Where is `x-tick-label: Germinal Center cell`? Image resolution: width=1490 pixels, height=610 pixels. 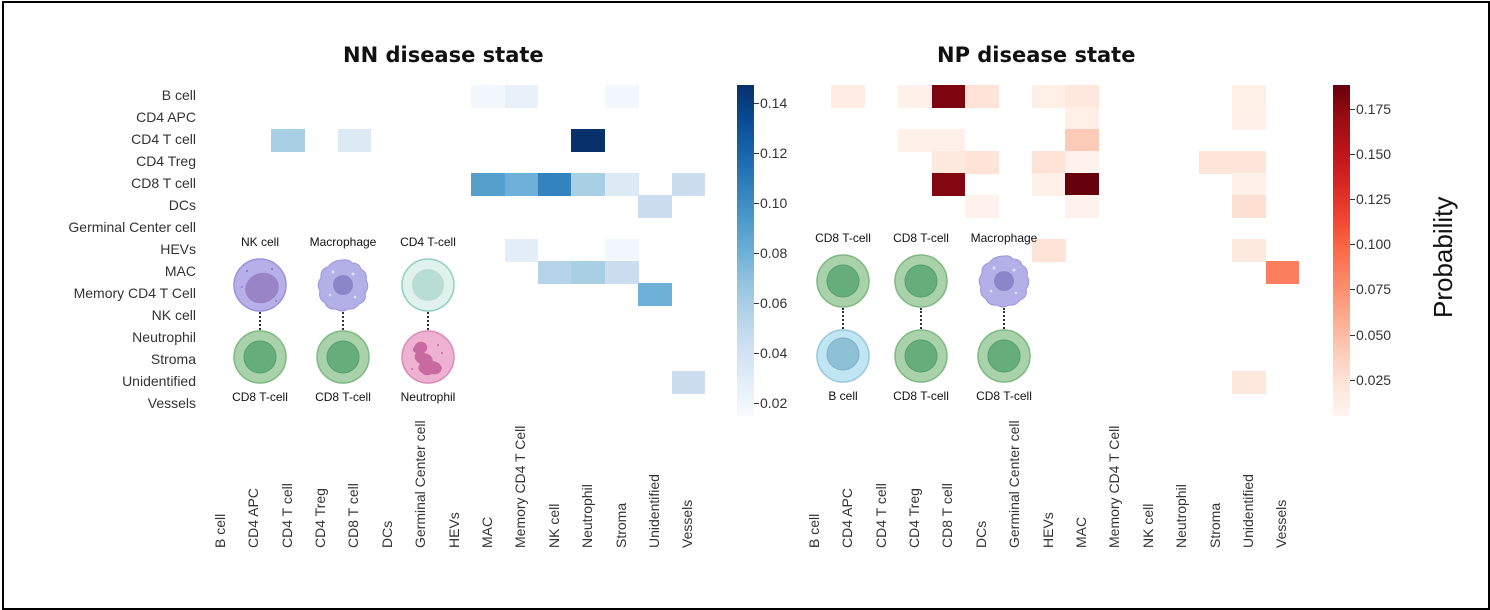 x-tick-label: Germinal Center cell is located at coordinates (1014, 484).